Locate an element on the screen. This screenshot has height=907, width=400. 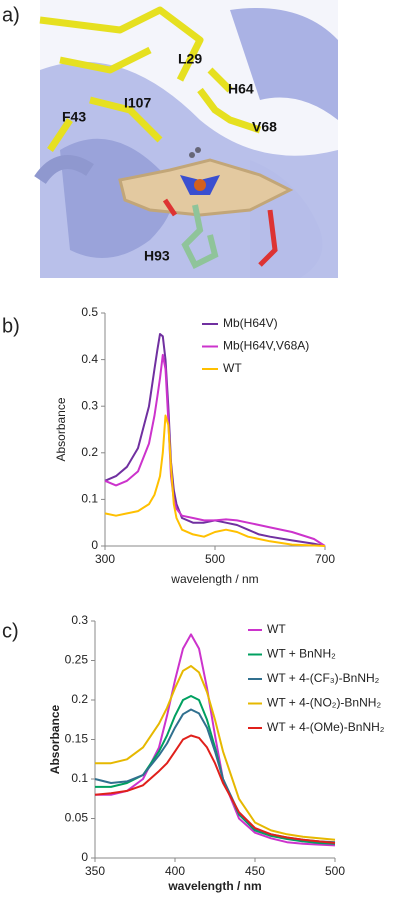
legend-label: WT + 4-(CF₃)-BnNH₂ is located at coordinates (323, 678).